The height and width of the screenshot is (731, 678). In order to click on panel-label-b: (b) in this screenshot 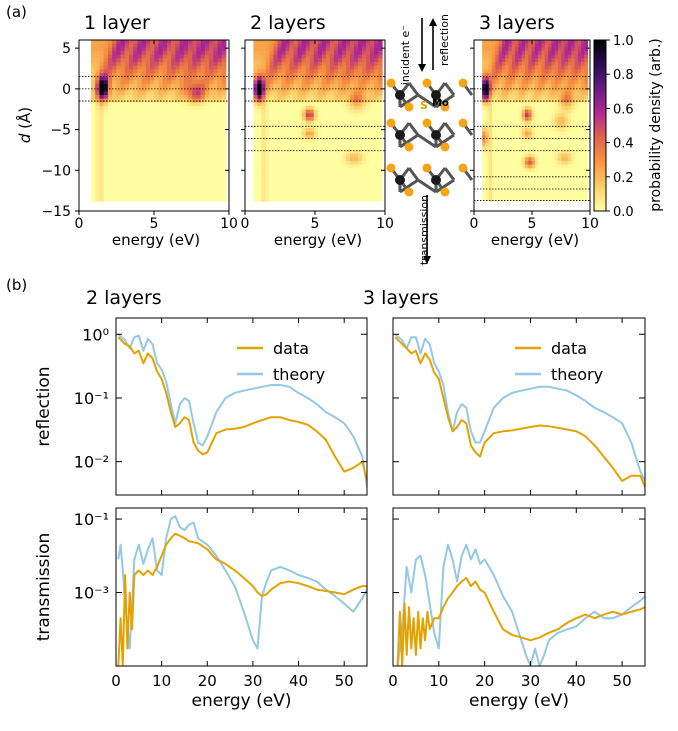, I will do `click(16, 285)`.